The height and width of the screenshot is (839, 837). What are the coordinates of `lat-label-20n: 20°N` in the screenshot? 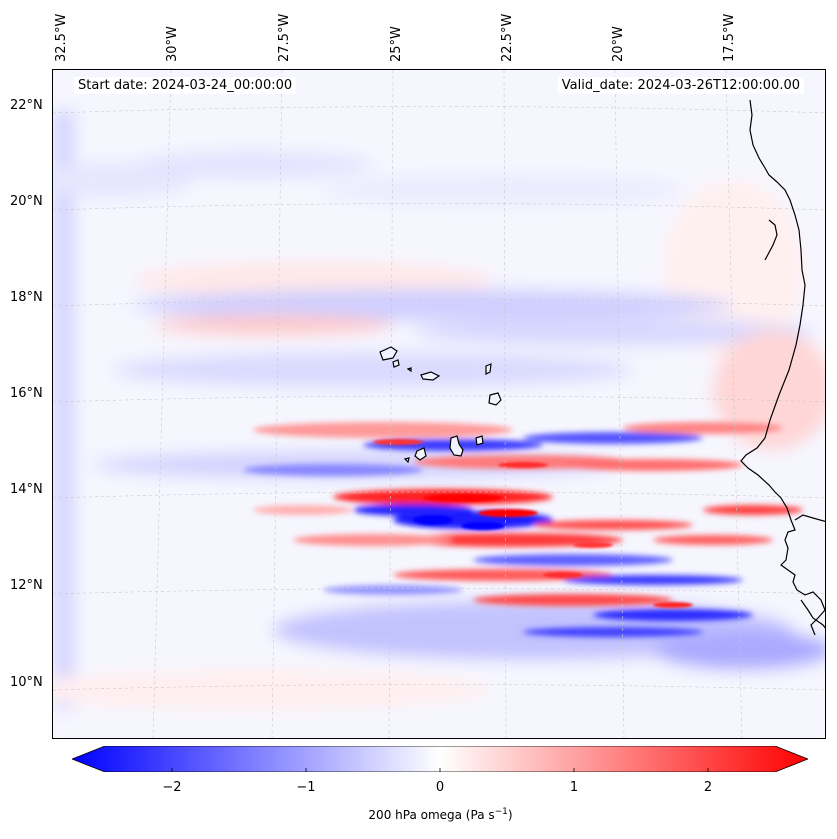 It's located at (26, 201).